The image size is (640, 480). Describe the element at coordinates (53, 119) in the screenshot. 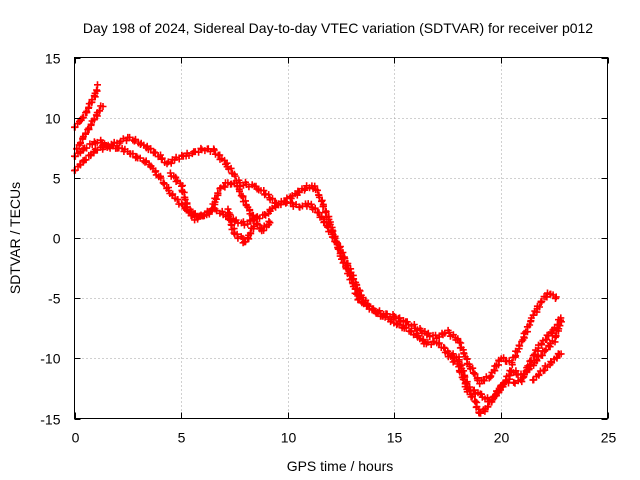

I see `y-tick-label: 10` at that location.